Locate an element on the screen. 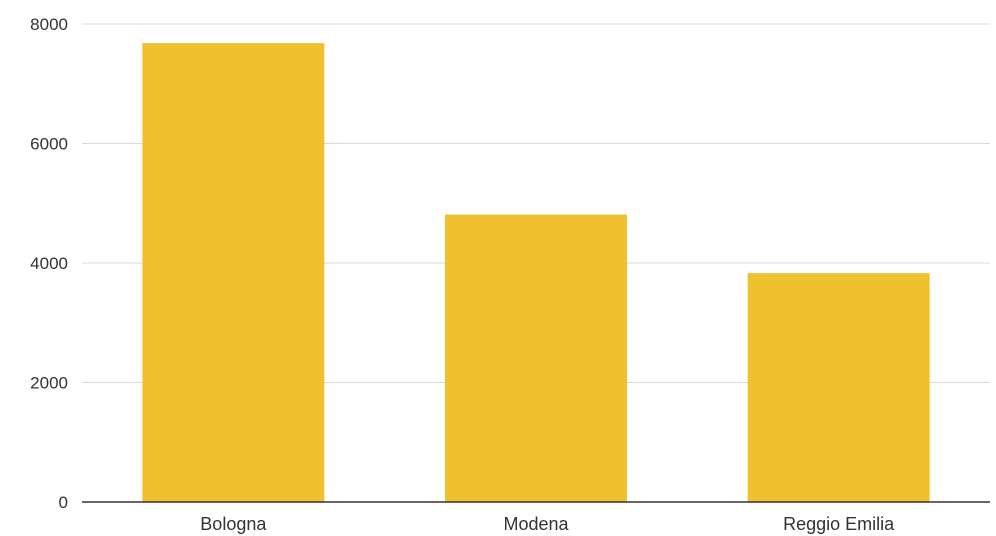 The height and width of the screenshot is (536, 996). x-tick-label-modena: Modena is located at coordinates (536, 524).